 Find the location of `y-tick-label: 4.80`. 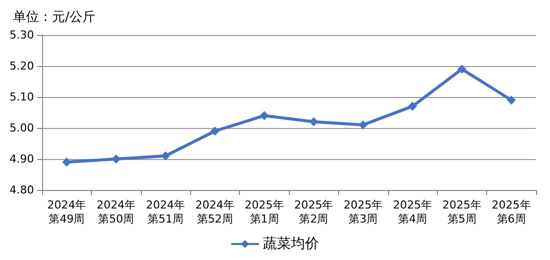

y-tick-label: 4.80 is located at coordinates (22, 190).